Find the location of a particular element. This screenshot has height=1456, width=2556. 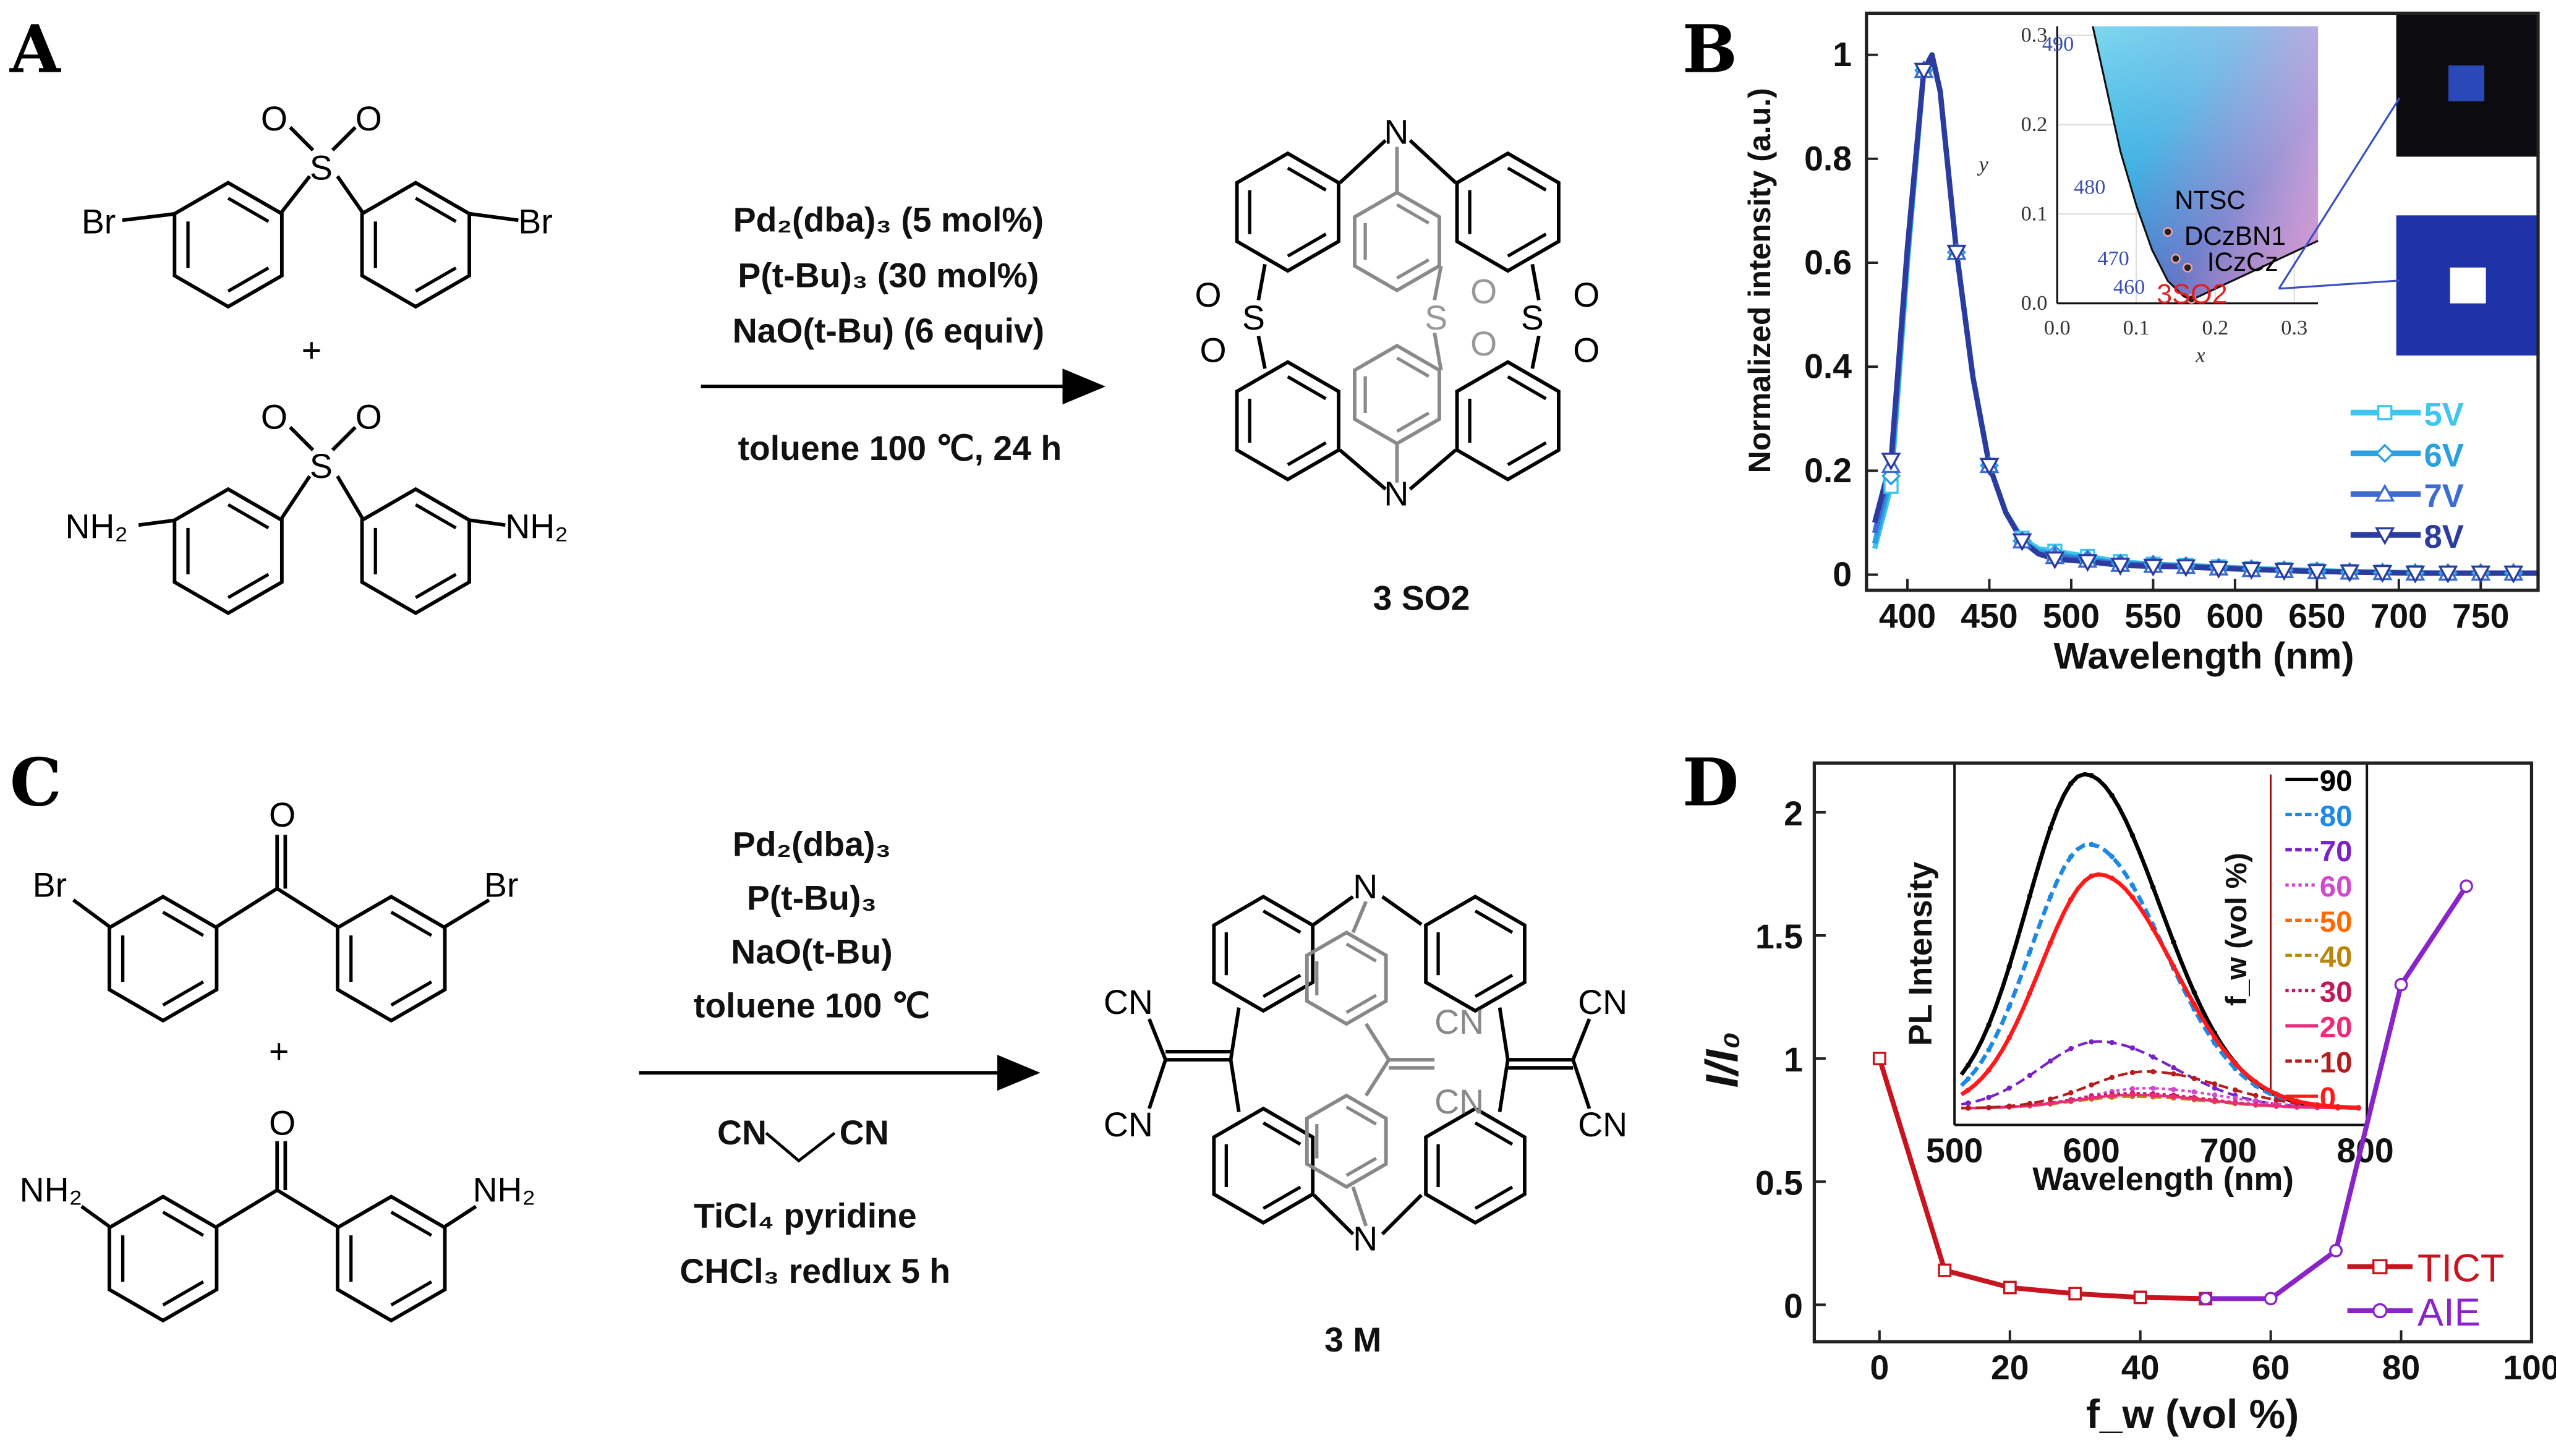

inset-legend-label: 20 is located at coordinates (2336, 1027).